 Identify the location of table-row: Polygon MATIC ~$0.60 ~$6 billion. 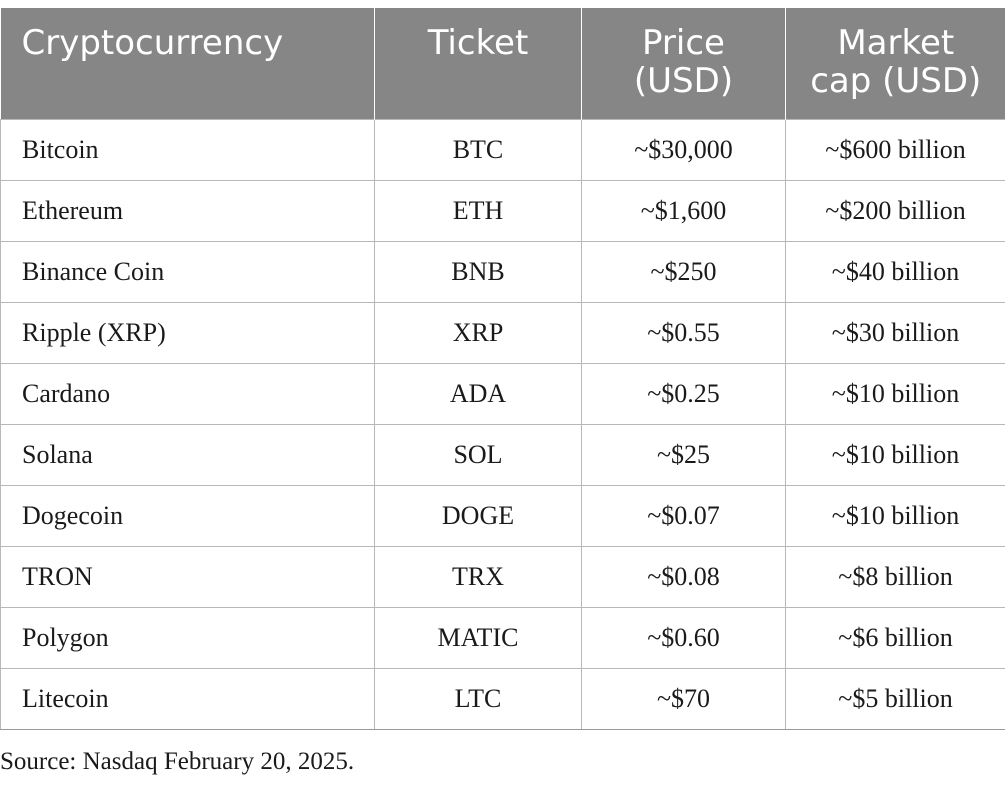
(502, 637).